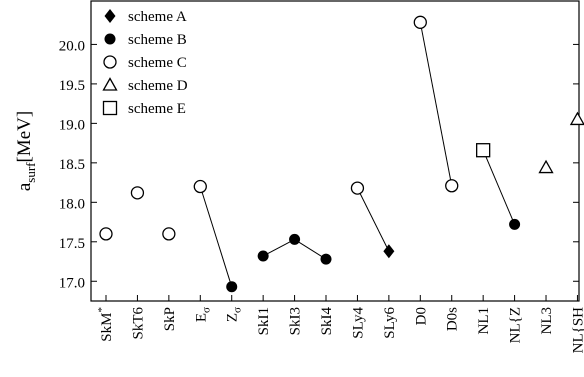  Describe the element at coordinates (72, 125) in the screenshot. I see `y-tick-label: 19.0` at that location.